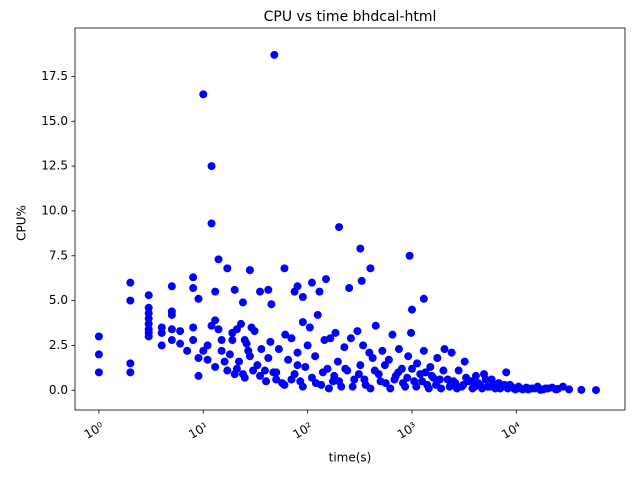  What do you see at coordinates (54, 76) in the screenshot?
I see `y-tick-label: 17.5` at bounding box center [54, 76].